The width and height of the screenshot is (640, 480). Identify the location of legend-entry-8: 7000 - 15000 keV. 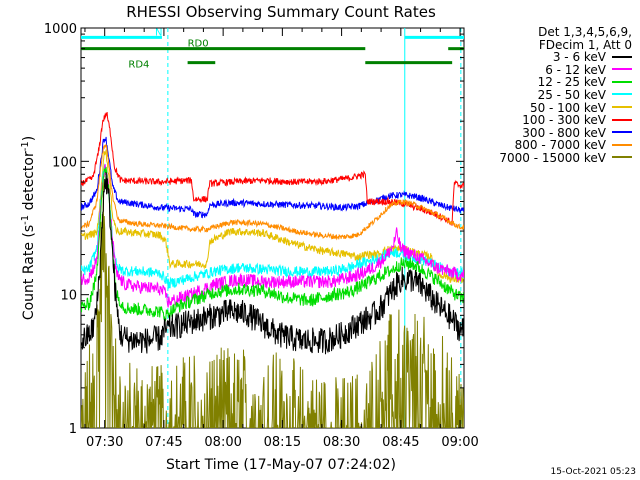
(551, 158).